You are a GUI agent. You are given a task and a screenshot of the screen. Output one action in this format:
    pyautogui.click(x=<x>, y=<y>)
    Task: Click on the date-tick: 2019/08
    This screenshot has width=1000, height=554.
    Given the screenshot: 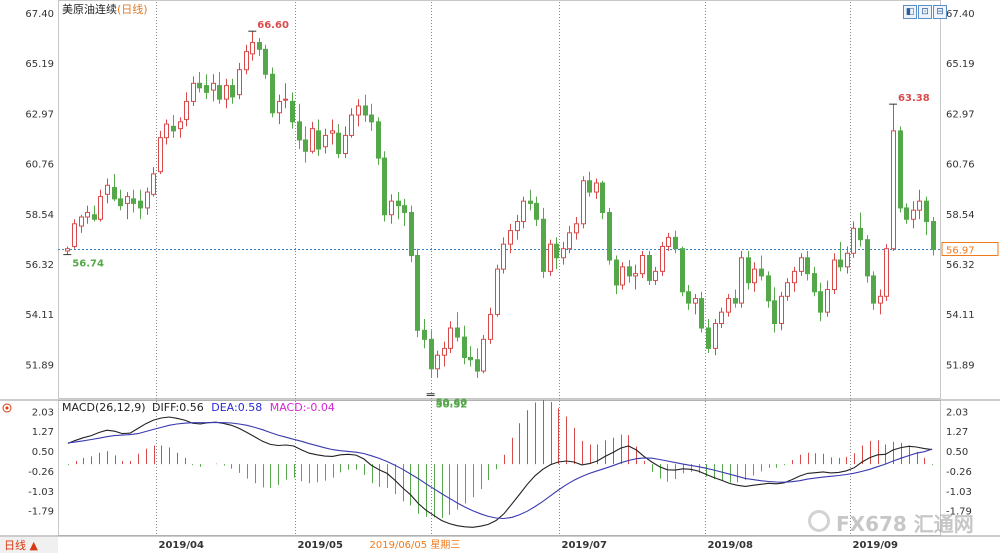 What is the action you would take?
    pyautogui.click(x=730, y=545)
    